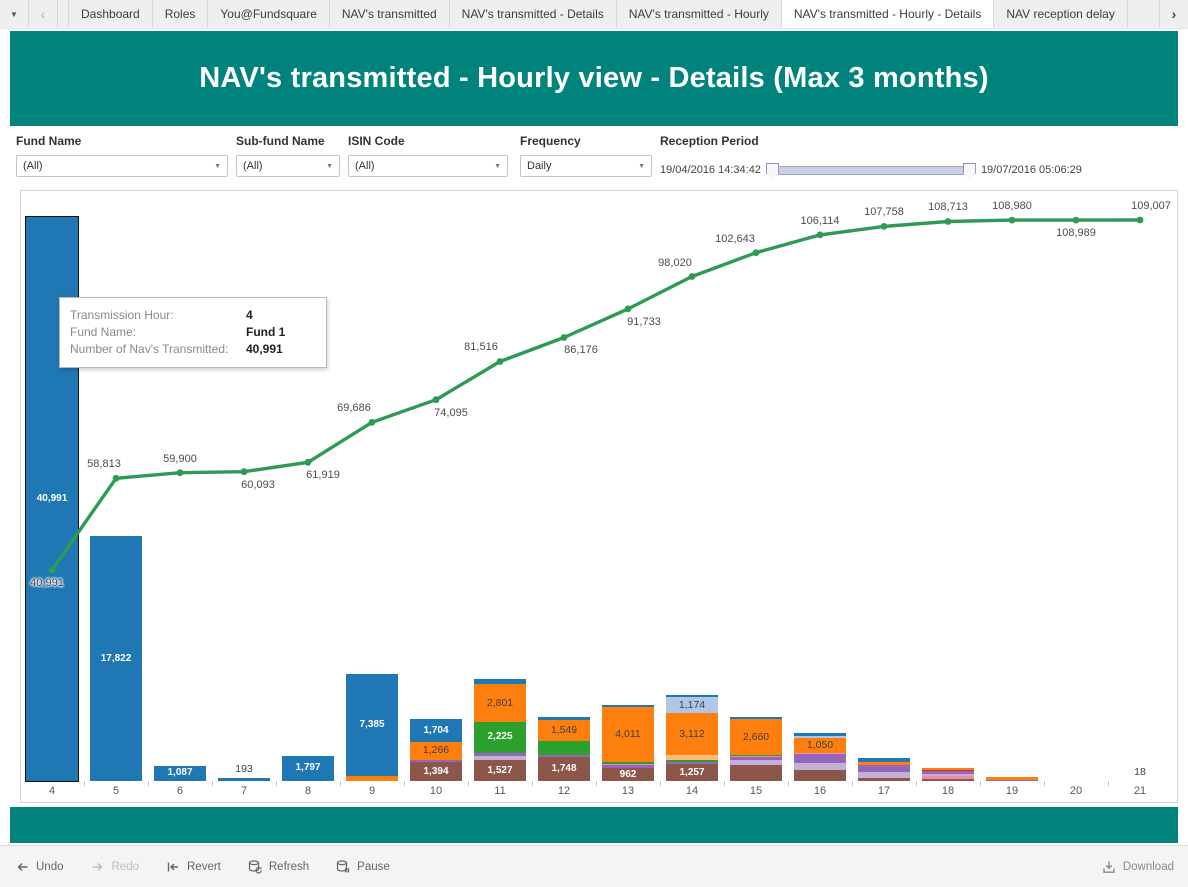  What do you see at coordinates (870, 171) in the screenshot?
I see `date-range-track` at bounding box center [870, 171].